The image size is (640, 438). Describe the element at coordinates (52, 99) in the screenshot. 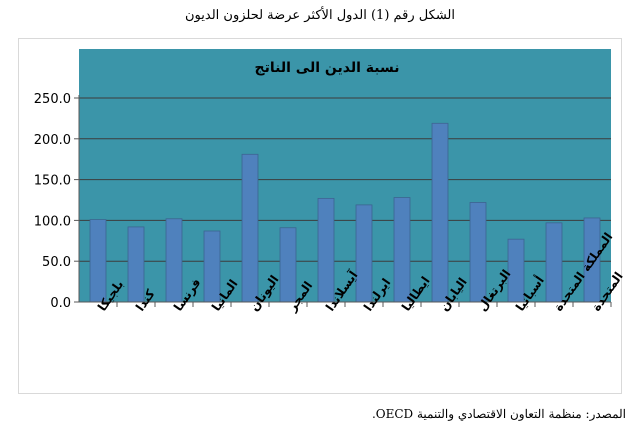

I see `y-tick-label: 250.0` at that location.